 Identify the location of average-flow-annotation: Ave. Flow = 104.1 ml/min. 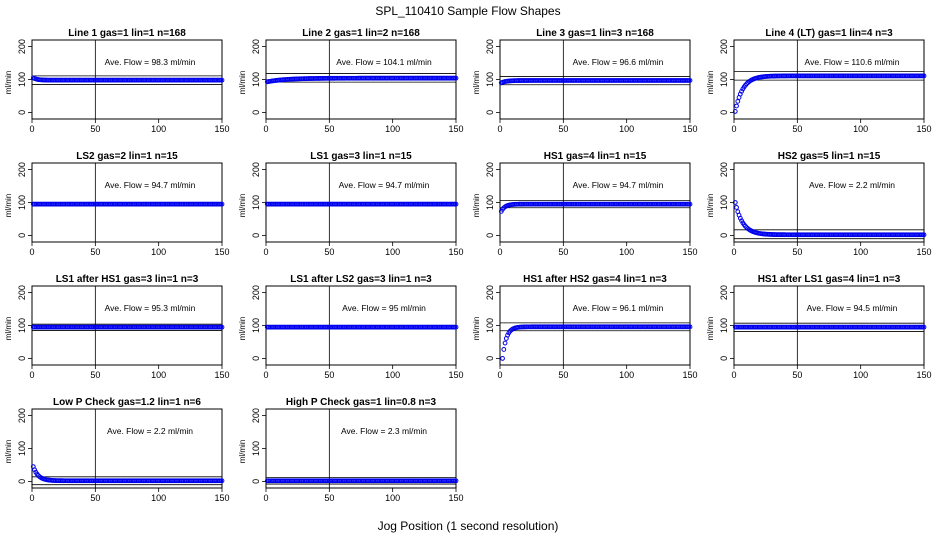
(384, 62).